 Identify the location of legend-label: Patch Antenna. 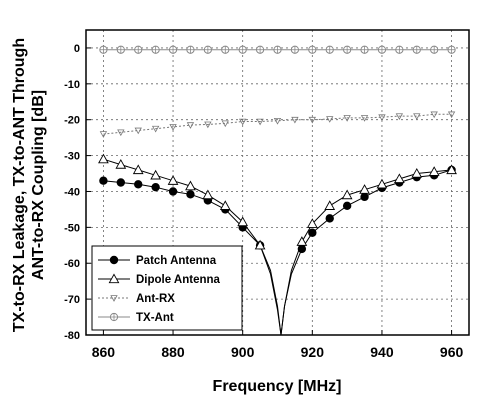
(176, 261).